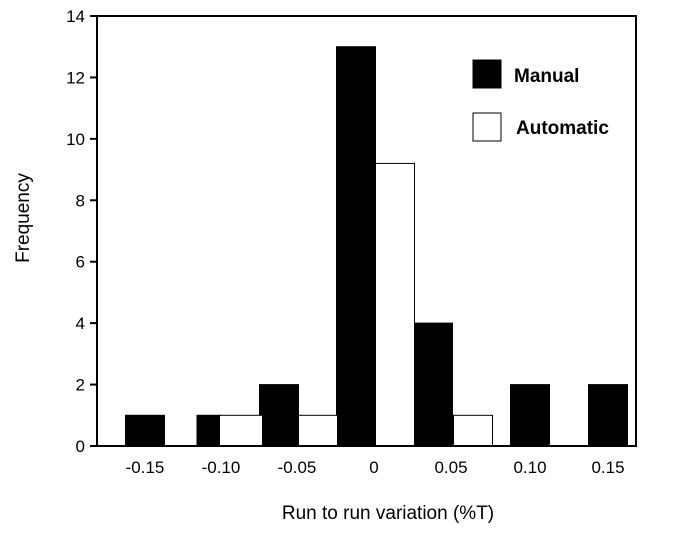  I want to click on x-tick-label: 0.05, so click(450, 467).